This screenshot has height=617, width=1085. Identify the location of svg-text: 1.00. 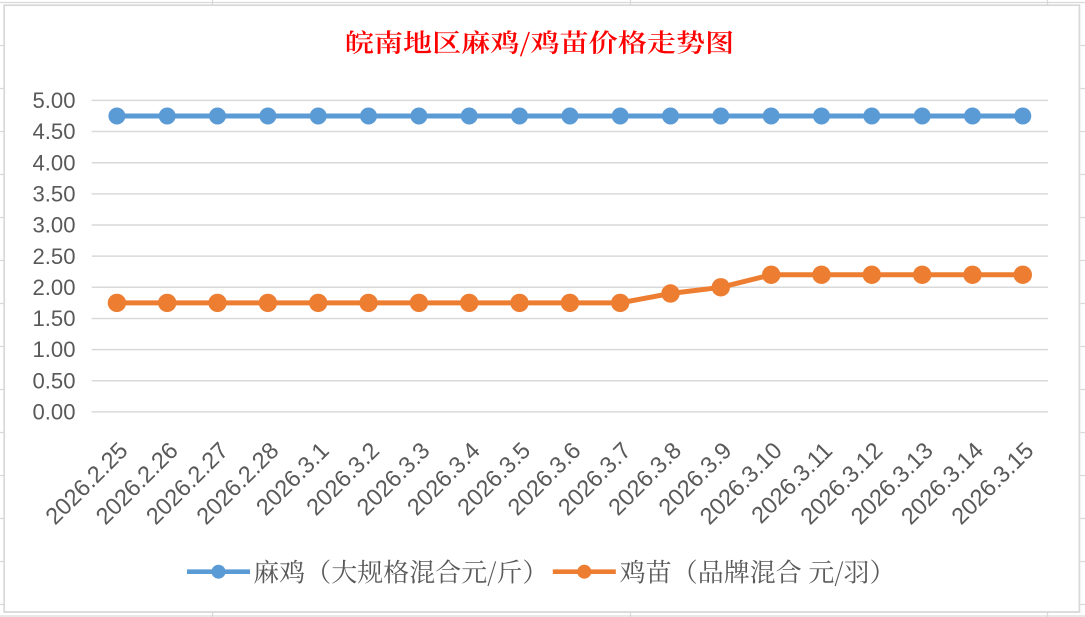
(53, 349).